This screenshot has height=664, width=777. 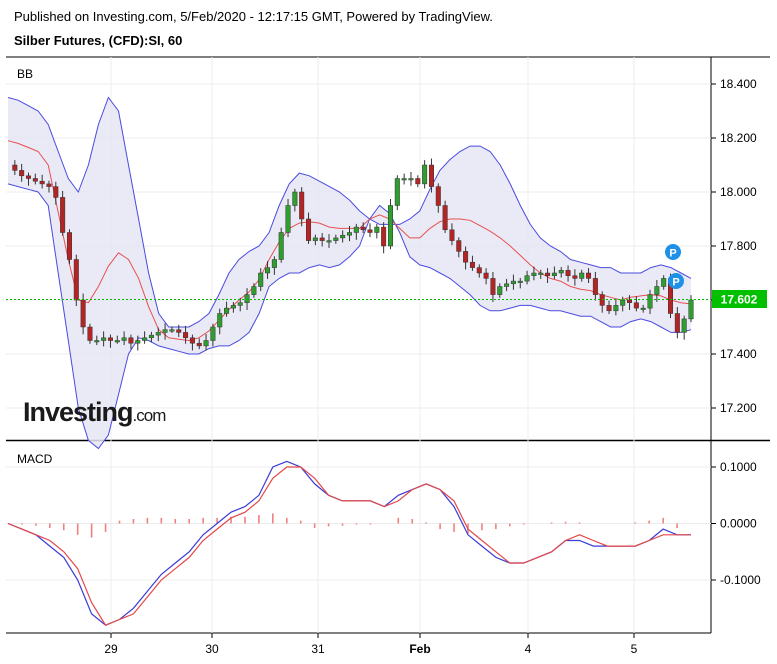 I want to click on y-tick-label: 17.400, so click(x=738, y=354).